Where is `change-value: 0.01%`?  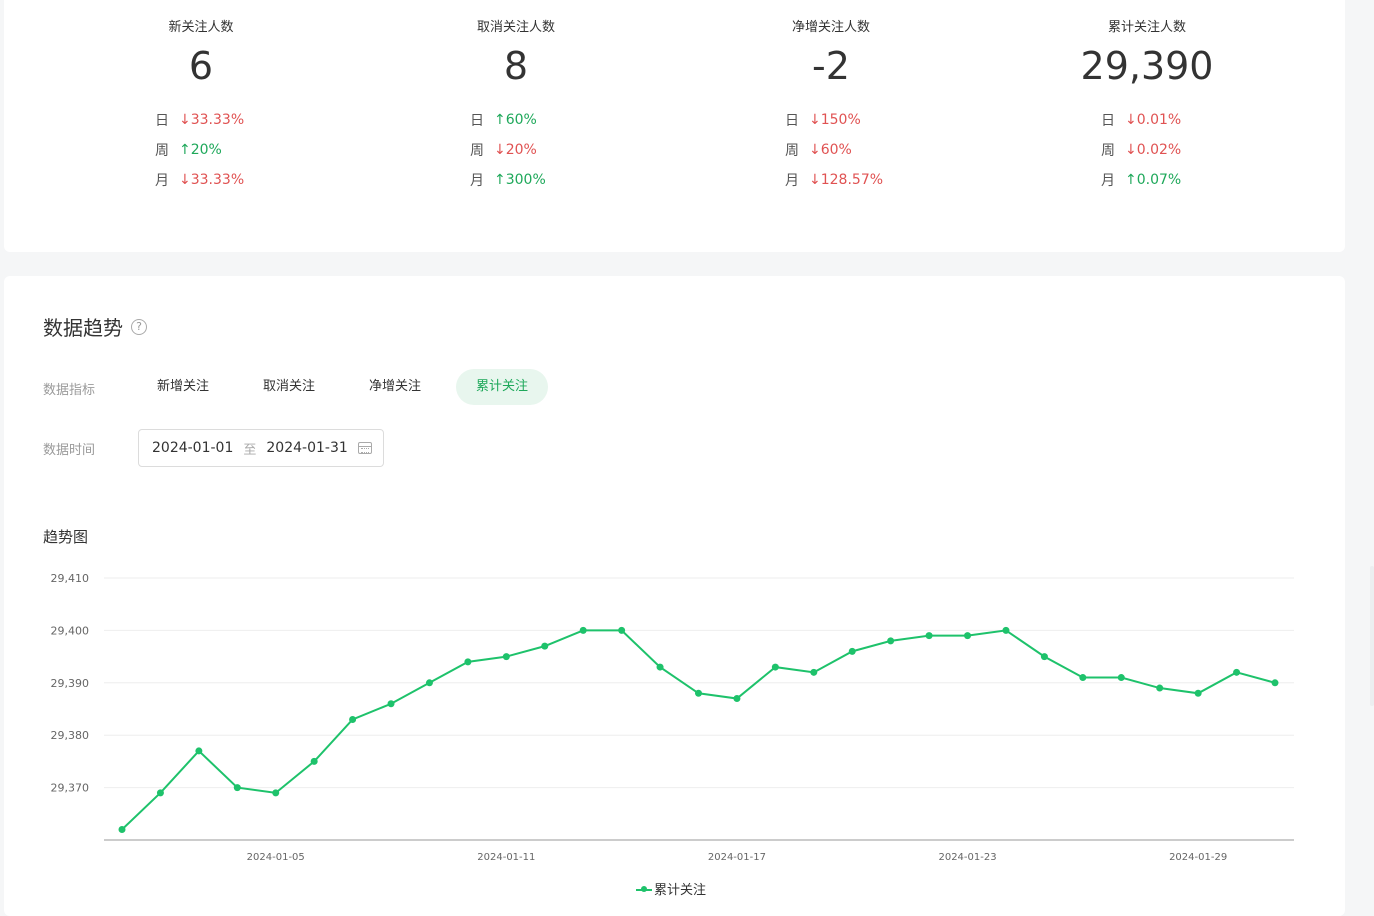
change-value: 0.01% is located at coordinates (1159, 120).